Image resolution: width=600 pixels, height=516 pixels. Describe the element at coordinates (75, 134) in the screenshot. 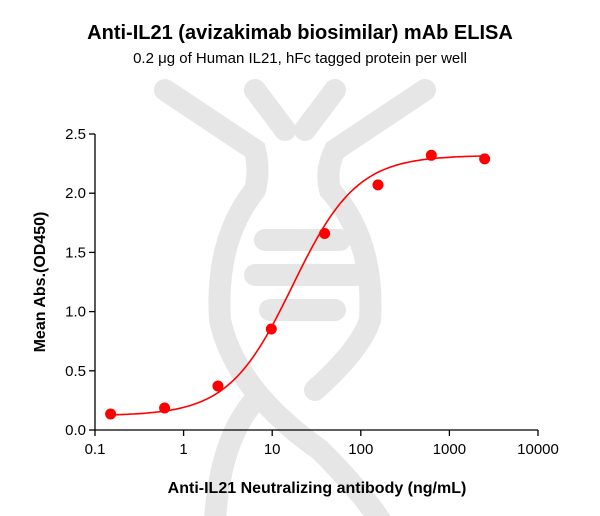

I see `y-tick-label: 2.5` at that location.